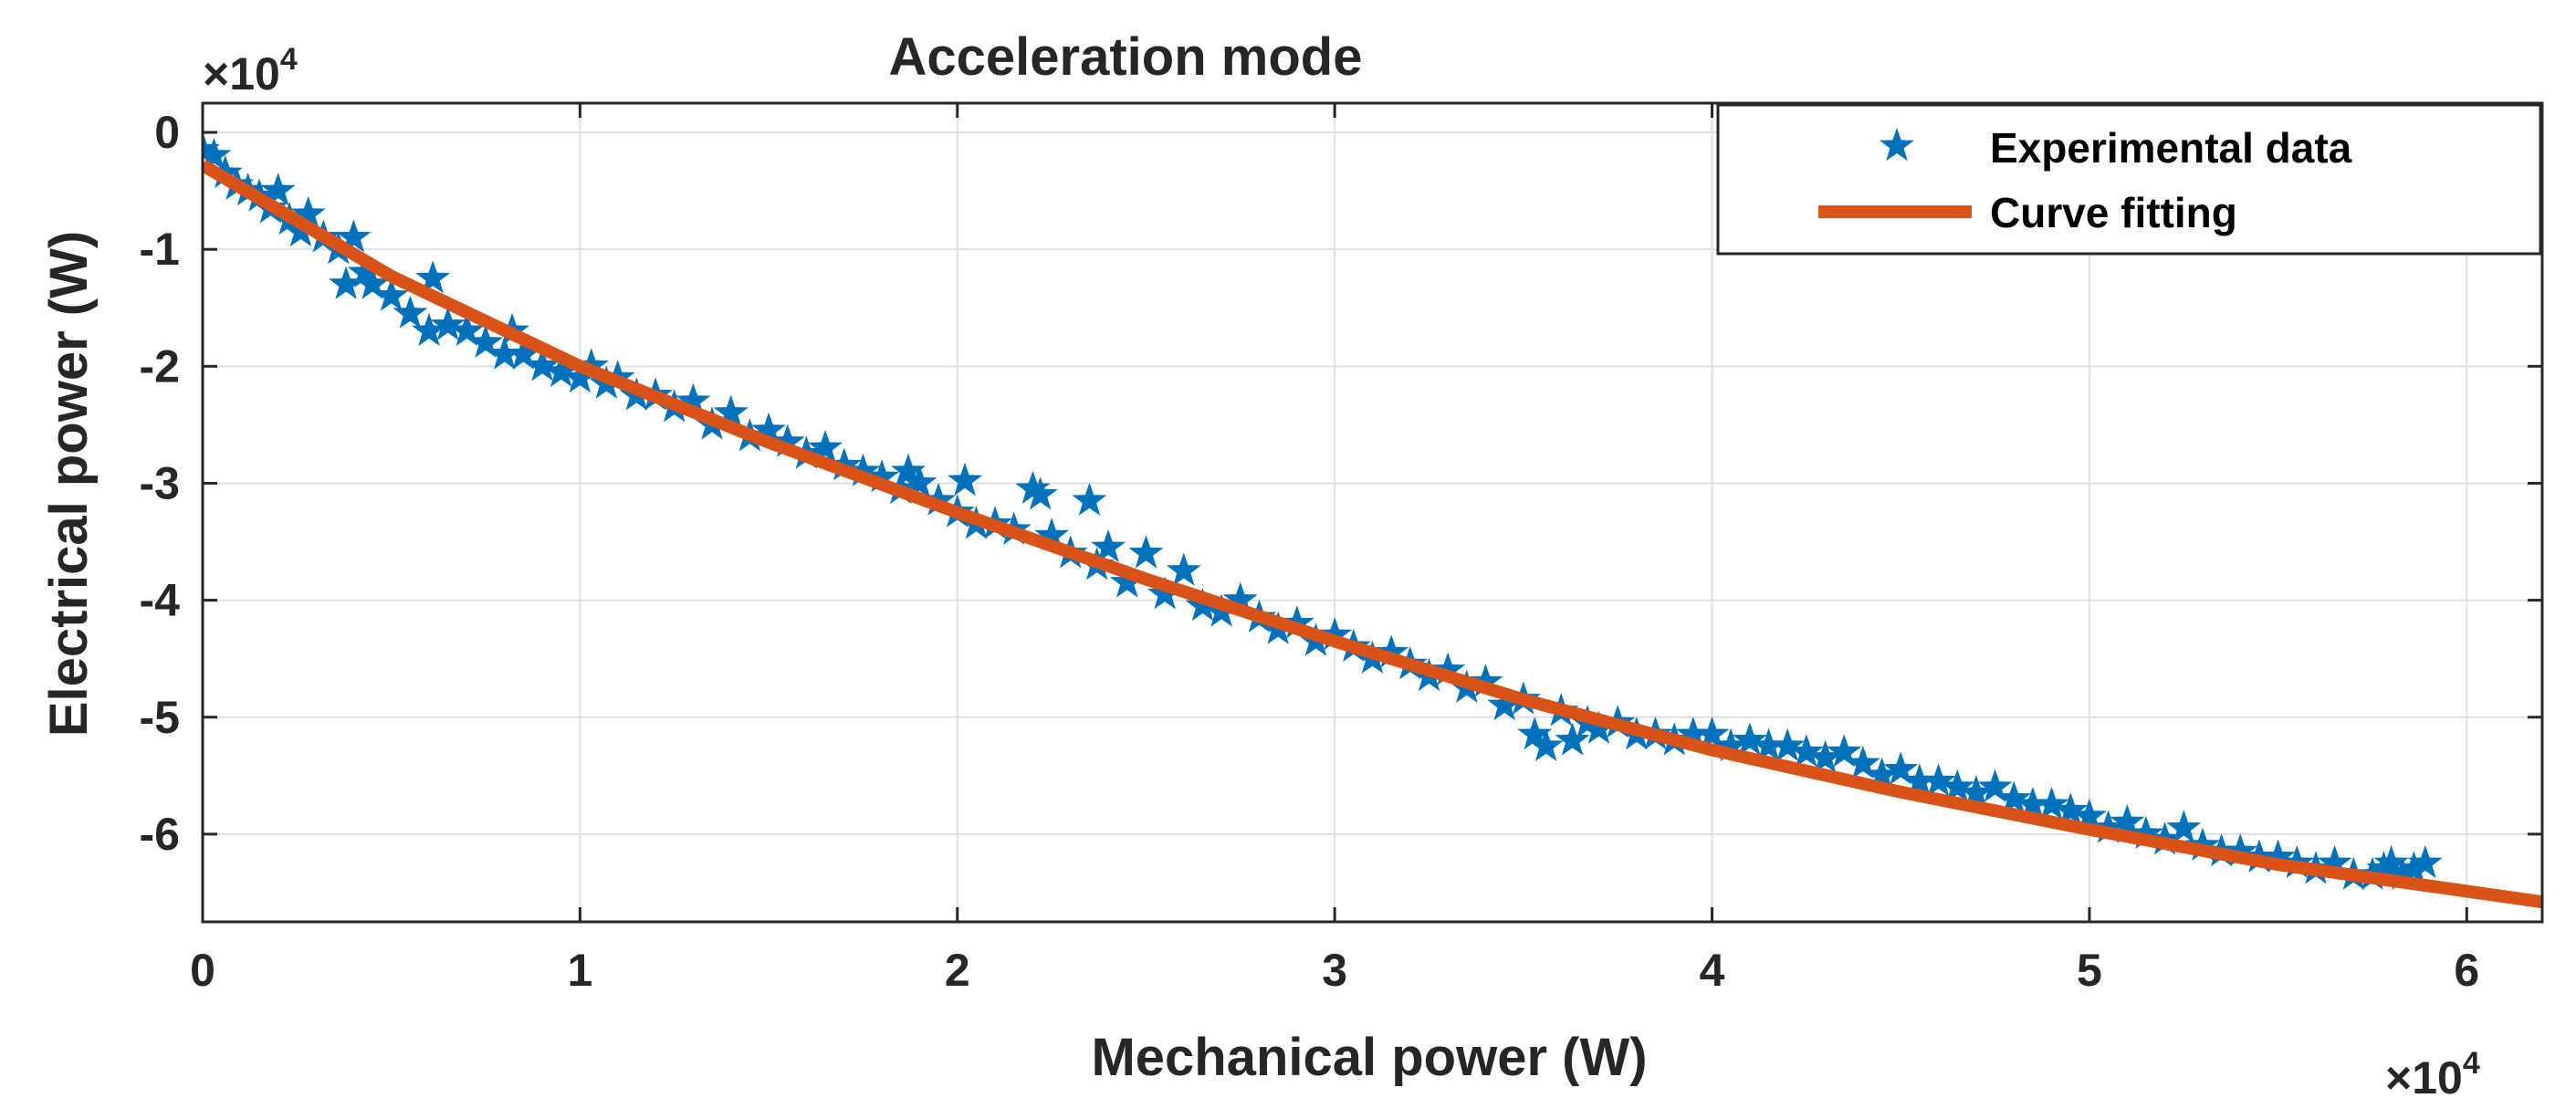 Image resolution: width=2576 pixels, height=1119 pixels. What do you see at coordinates (2471, 1063) in the screenshot?
I see `x-exponent-power: 4` at bounding box center [2471, 1063].